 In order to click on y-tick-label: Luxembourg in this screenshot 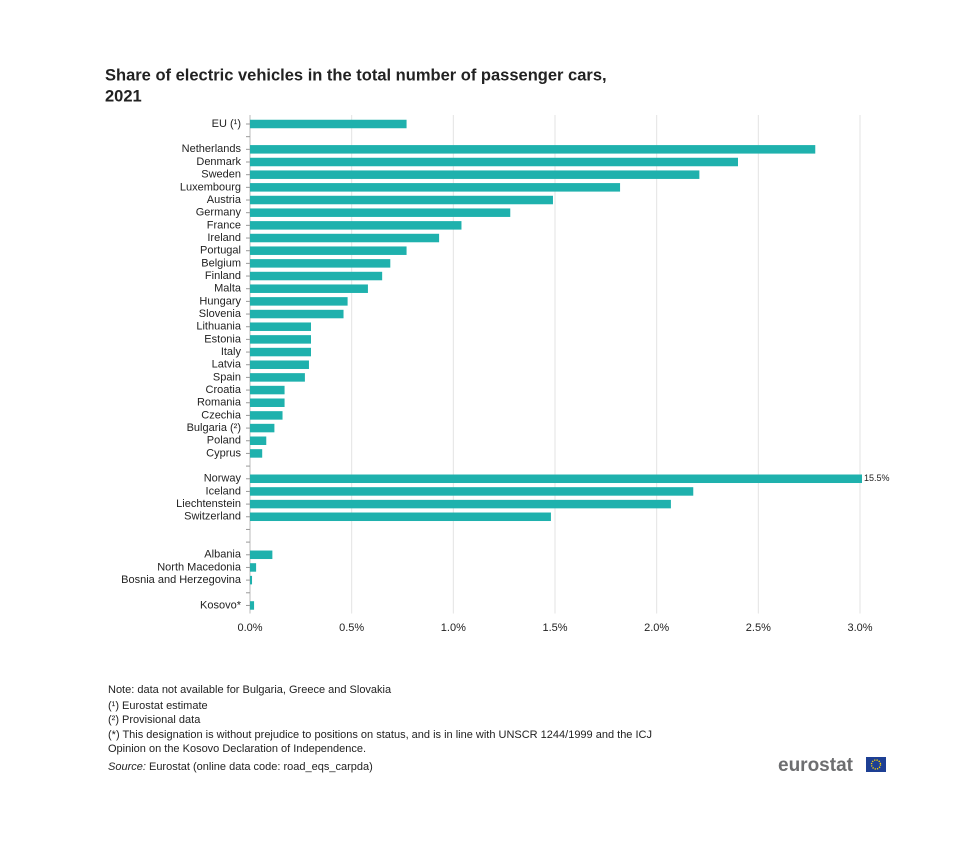, I will do `click(210, 187)`.